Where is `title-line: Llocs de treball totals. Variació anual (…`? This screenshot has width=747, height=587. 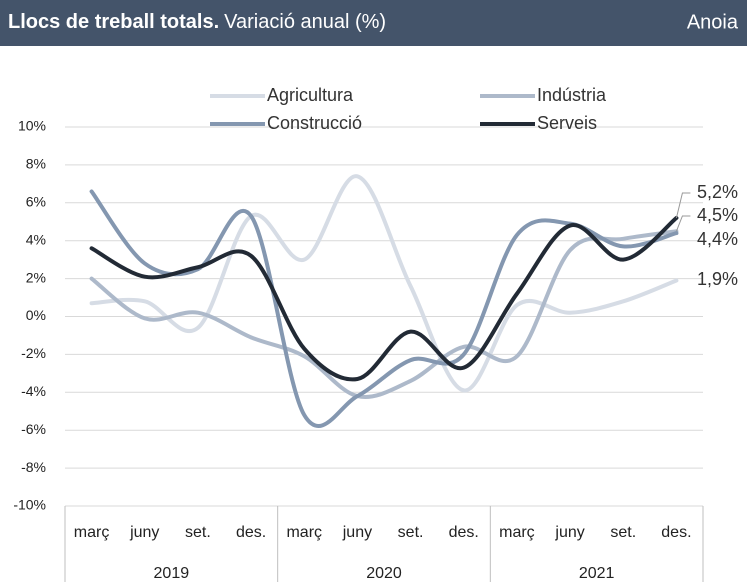
title-line: Llocs de treball totals. Variació anual (… is located at coordinates (197, 22).